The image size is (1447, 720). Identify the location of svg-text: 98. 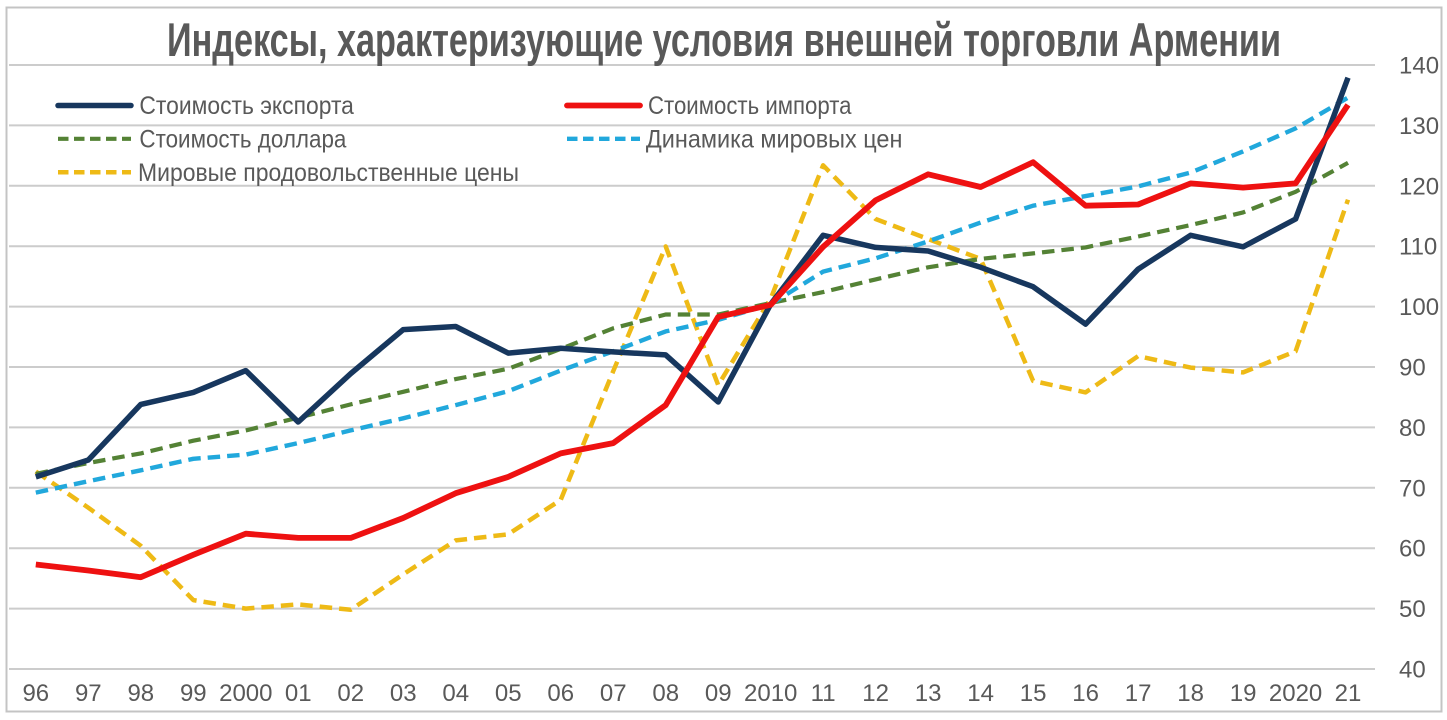
(140, 693).